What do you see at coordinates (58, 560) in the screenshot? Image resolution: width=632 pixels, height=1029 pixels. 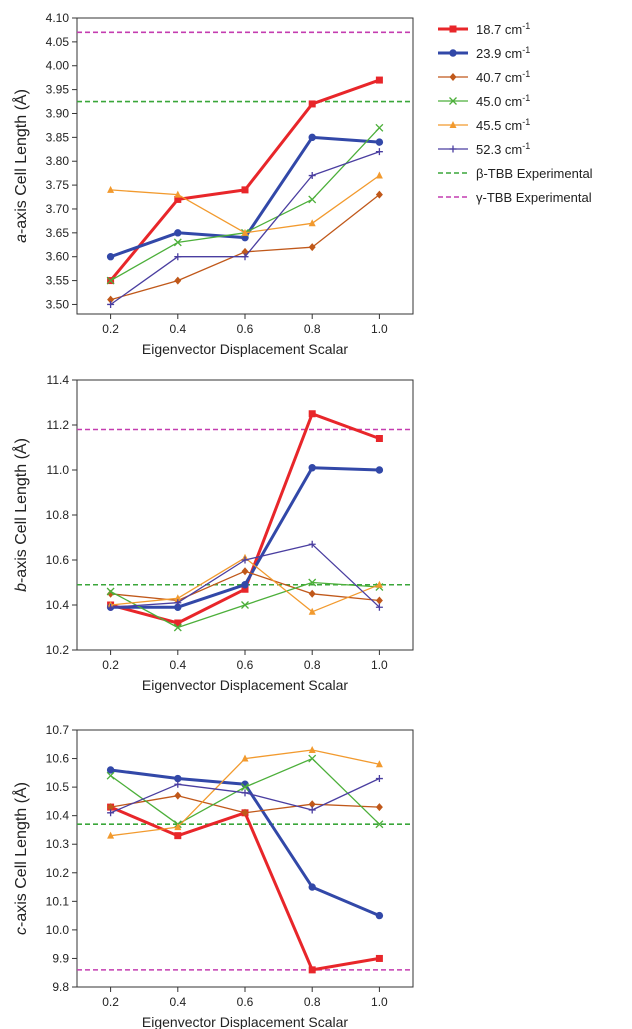 I see `y-tick-label: 10.6` at bounding box center [58, 560].